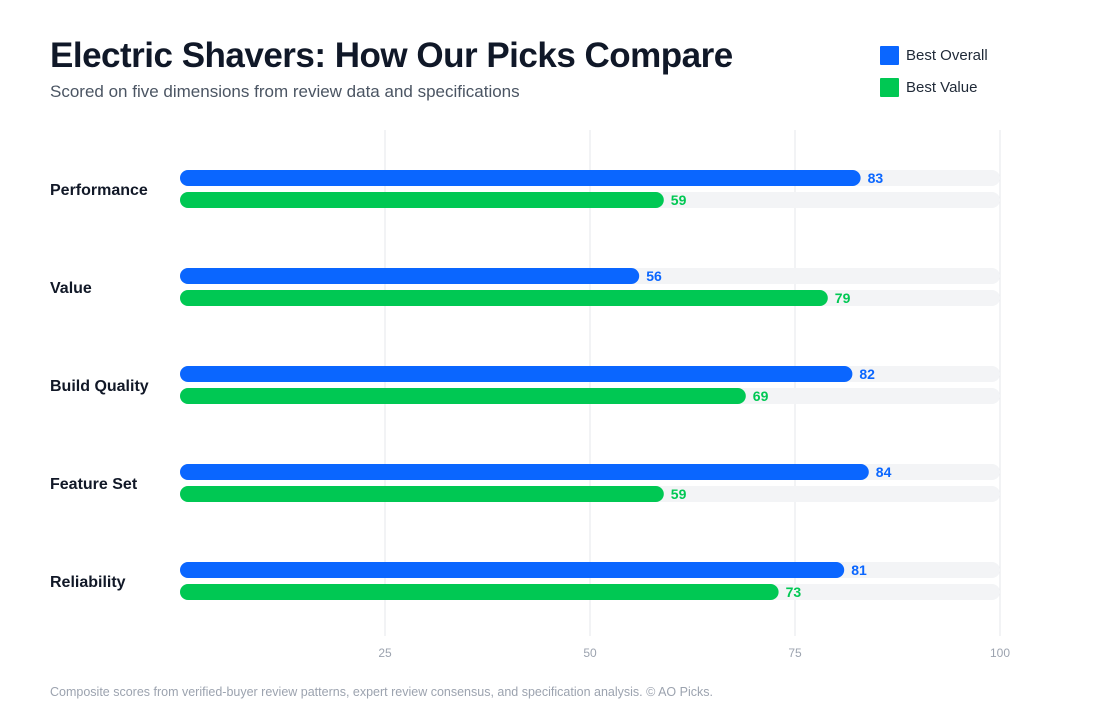 The width and height of the screenshot is (1100, 720). I want to click on bar-feature-set-best-value, so click(422, 494).